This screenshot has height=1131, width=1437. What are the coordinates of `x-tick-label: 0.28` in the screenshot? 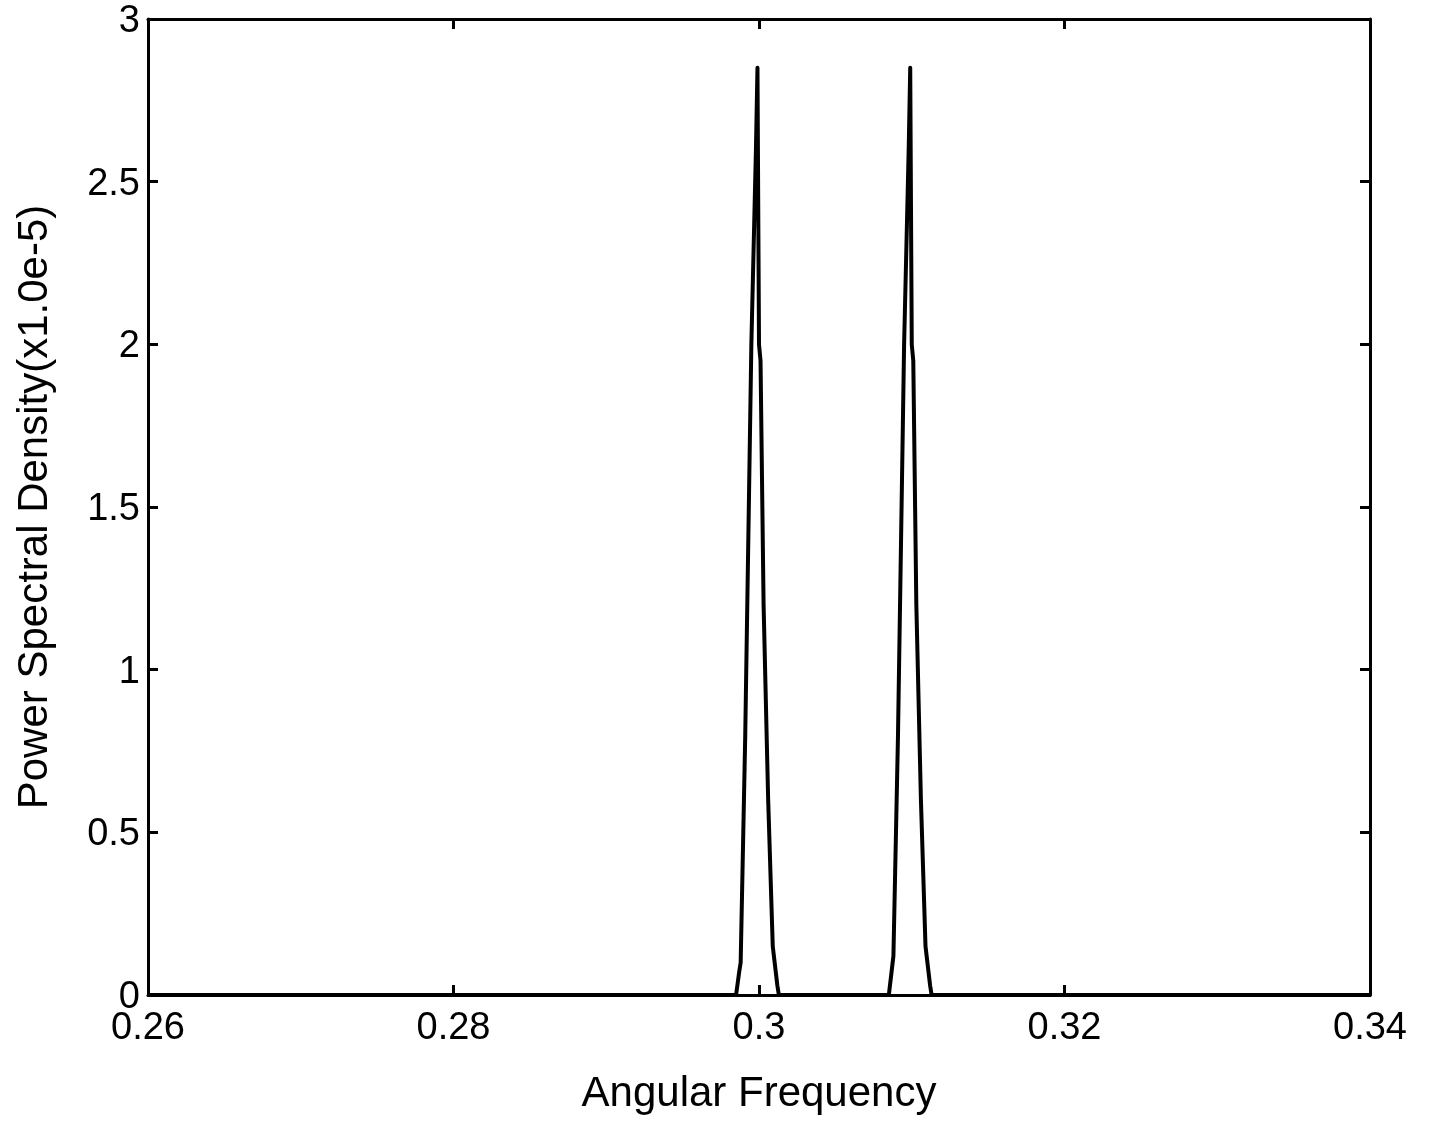 It's located at (453, 1026).